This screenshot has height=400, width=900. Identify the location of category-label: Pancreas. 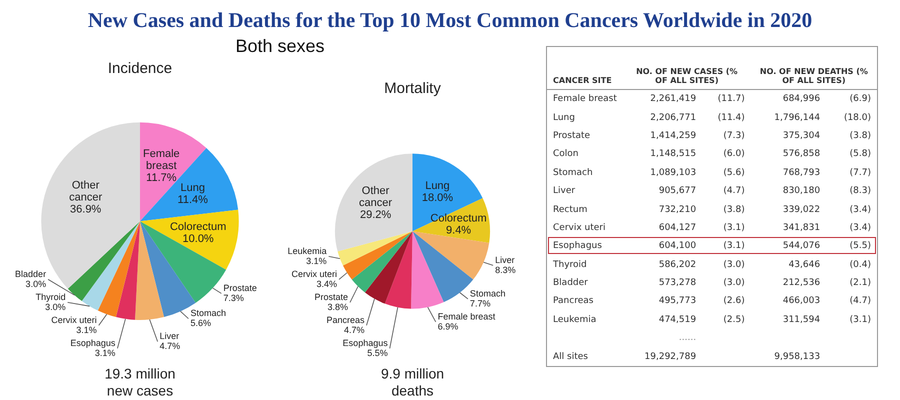
(573, 301).